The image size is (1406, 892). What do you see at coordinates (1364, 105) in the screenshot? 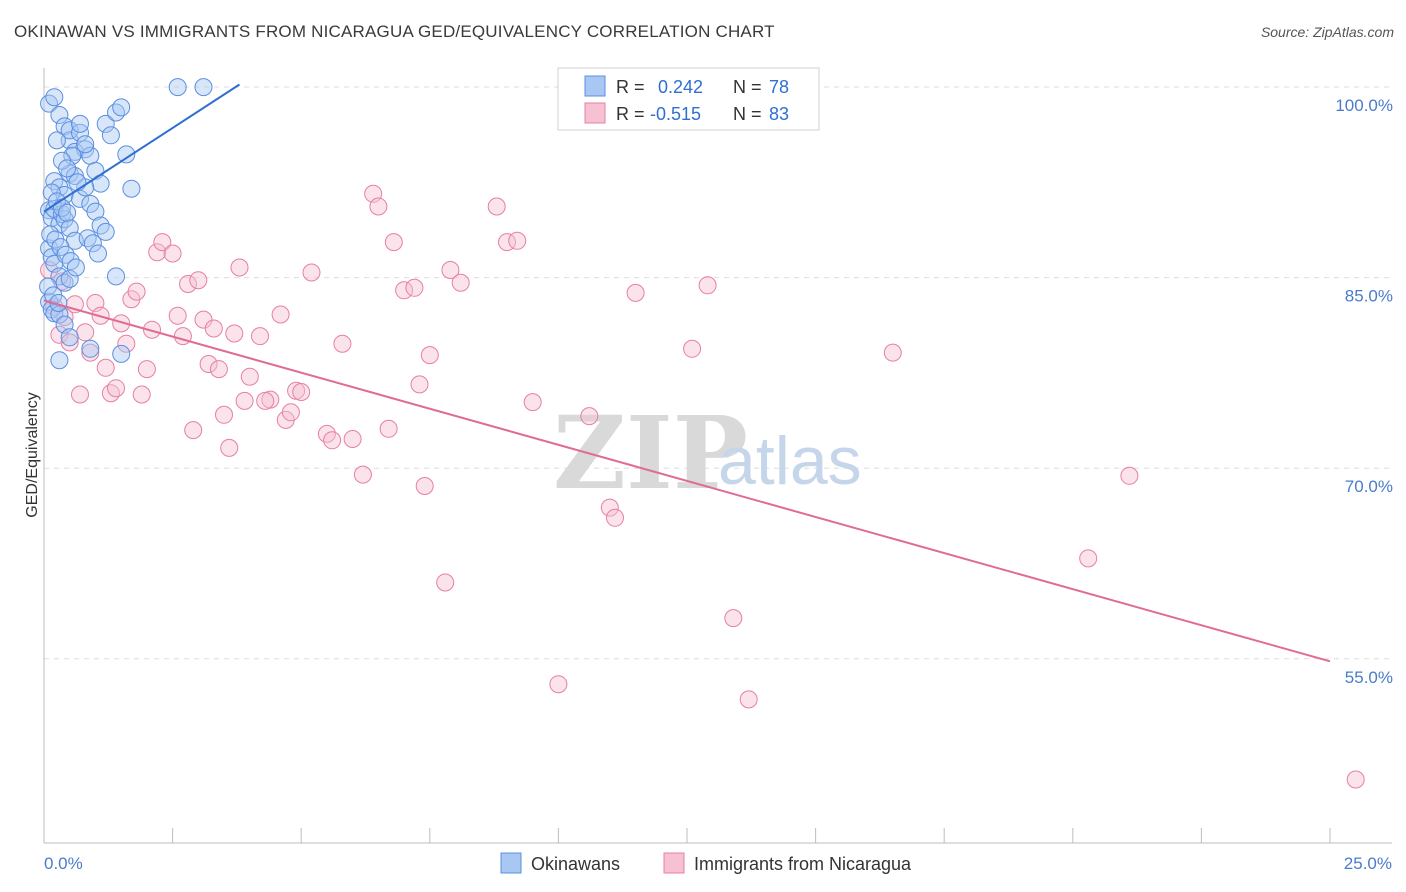
I see `y-tick-label: 100.0%` at bounding box center [1364, 105].